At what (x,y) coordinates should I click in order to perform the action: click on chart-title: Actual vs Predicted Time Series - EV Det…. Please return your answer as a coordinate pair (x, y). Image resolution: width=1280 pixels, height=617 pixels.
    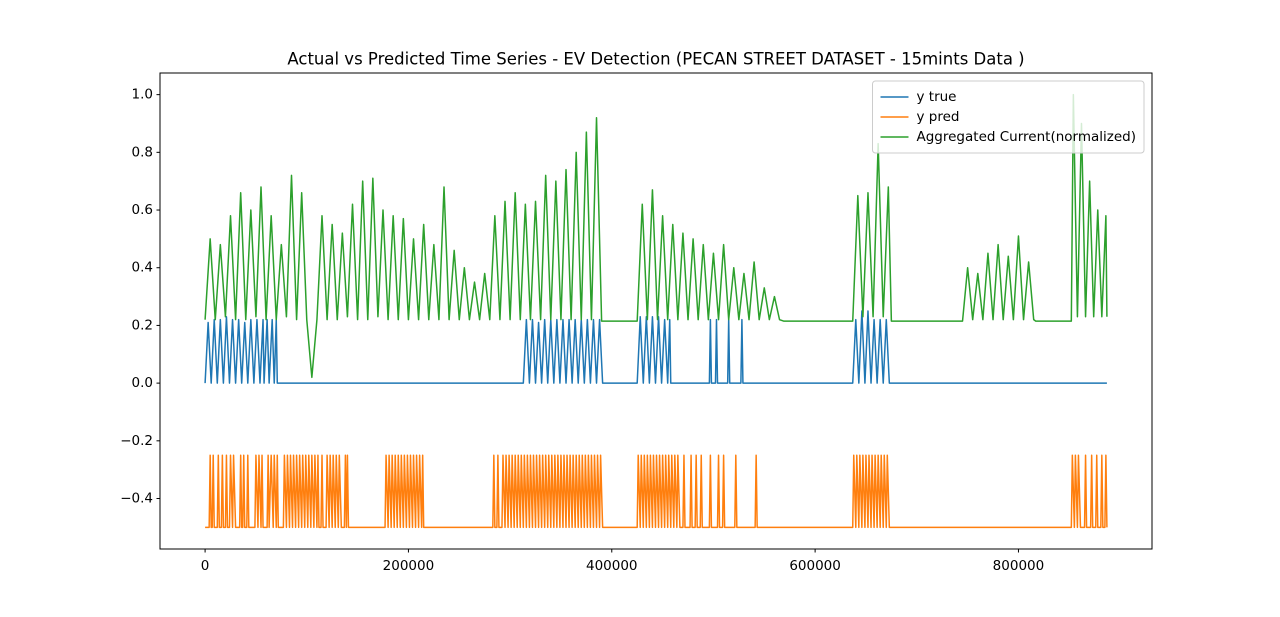
    Looking at the image, I should click on (655, 59).